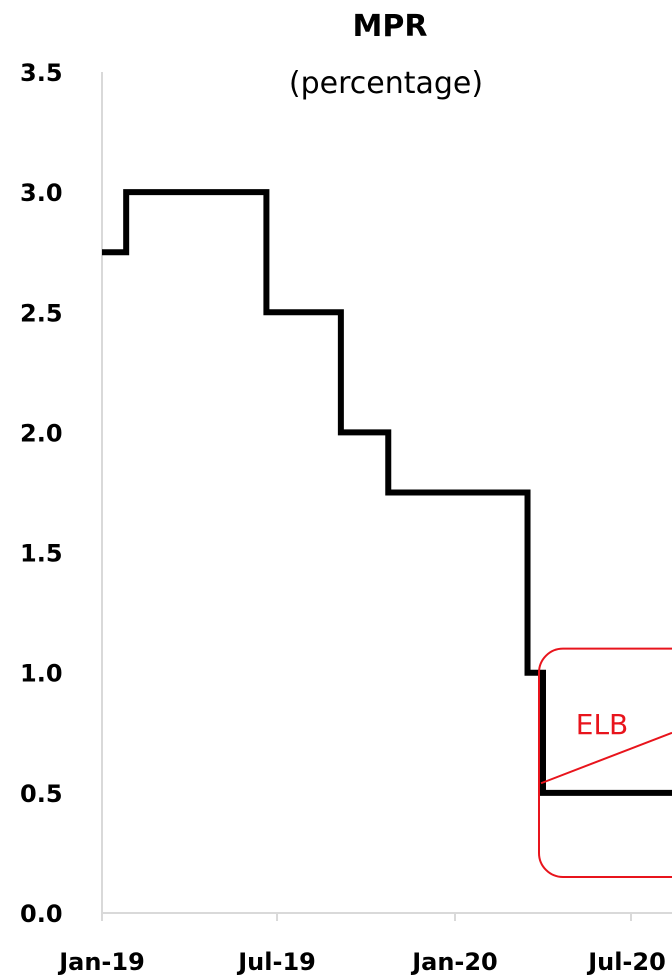 Image resolution: width=672 pixels, height=977 pixels. I want to click on annotation-layer: ELB, so click(605, 762).